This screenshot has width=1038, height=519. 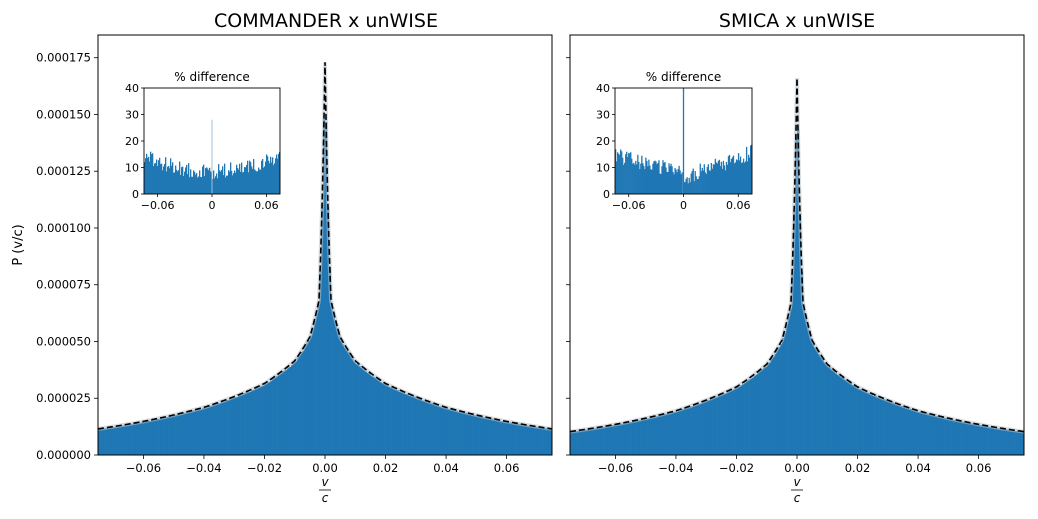 What do you see at coordinates (797, 21) in the screenshot?
I see `panel-title-smica: SMICA x unWISE` at bounding box center [797, 21].